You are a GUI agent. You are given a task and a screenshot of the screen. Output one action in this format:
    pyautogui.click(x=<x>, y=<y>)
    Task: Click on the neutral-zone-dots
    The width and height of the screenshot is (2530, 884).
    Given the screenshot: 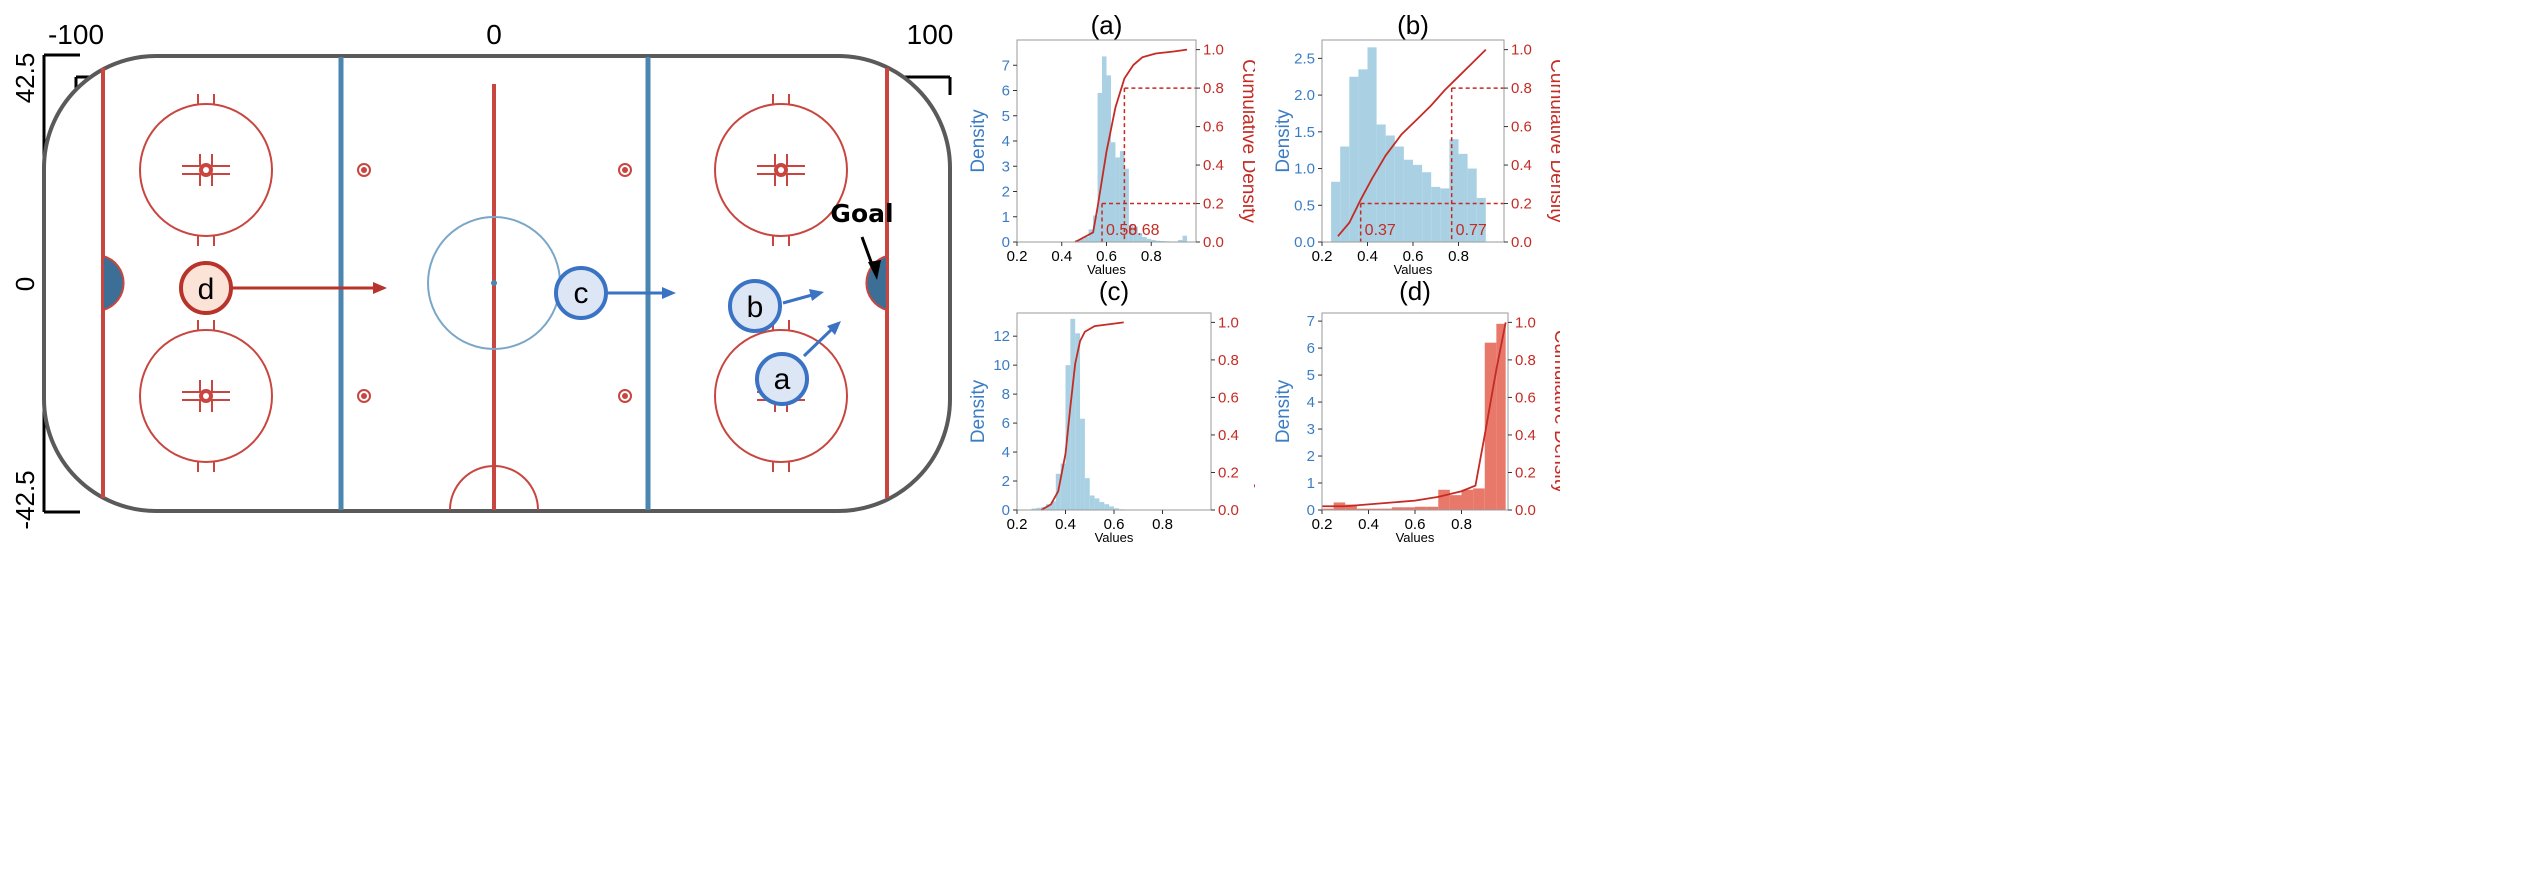 What is the action you would take?
    pyautogui.click(x=494, y=283)
    